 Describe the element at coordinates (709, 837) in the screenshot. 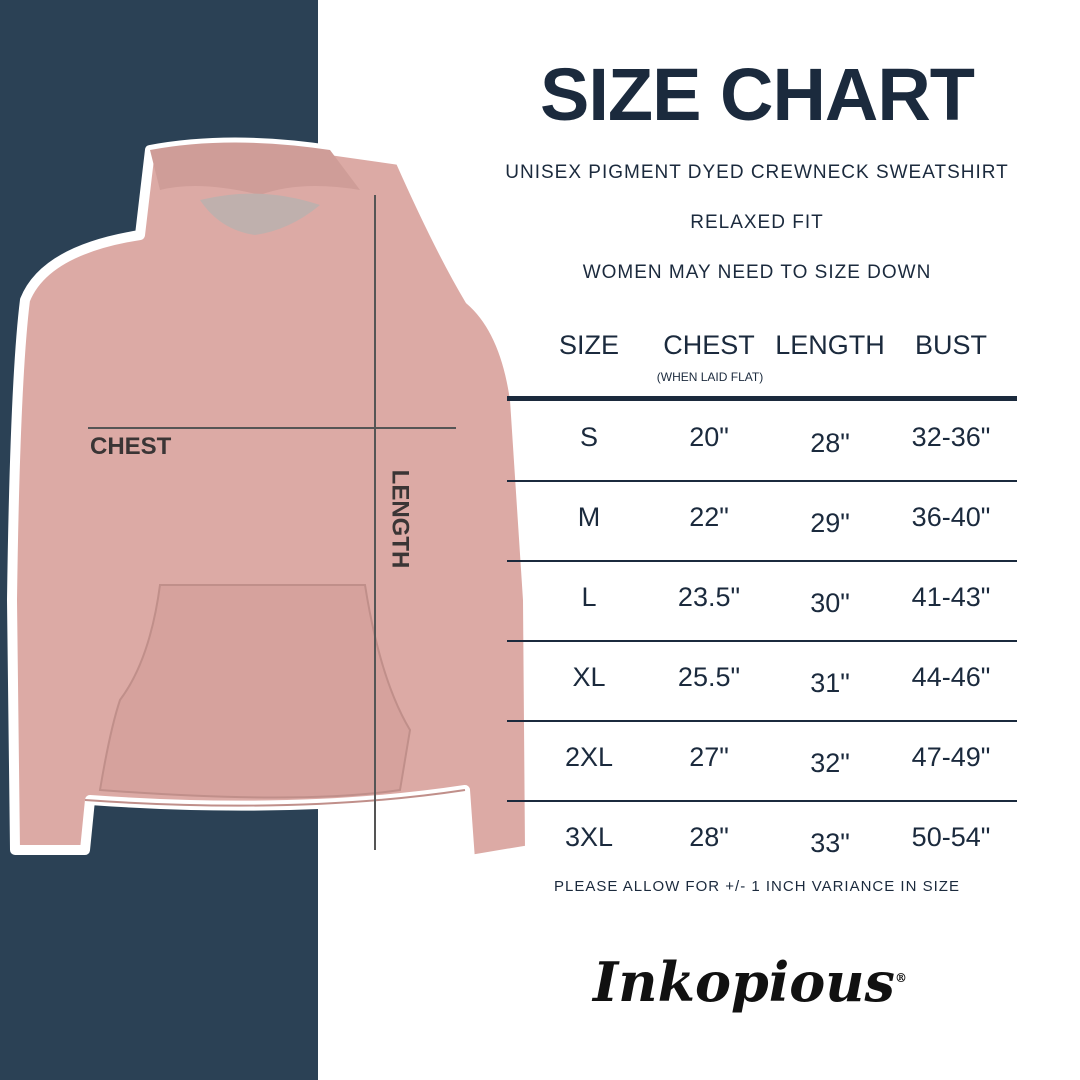

I see `cell-chest: 28"` at that location.